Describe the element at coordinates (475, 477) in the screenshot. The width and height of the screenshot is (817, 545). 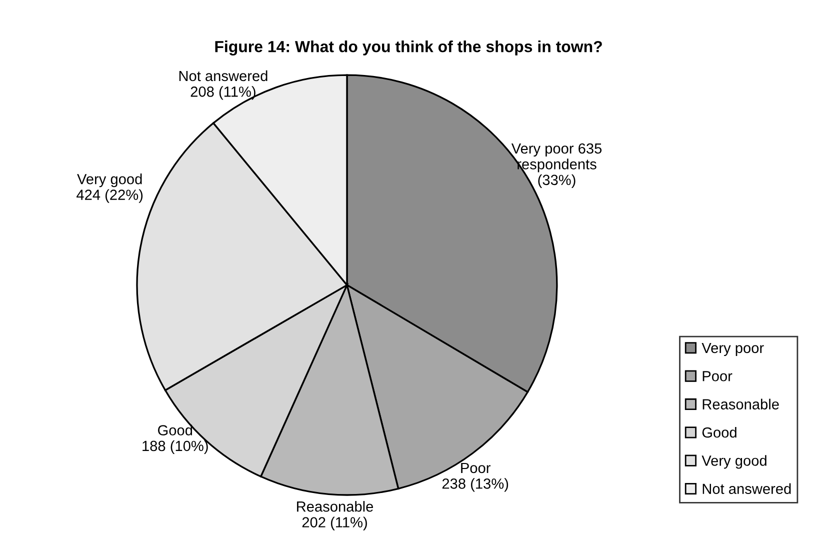
I see `data-label: Poor 238 (13%)` at that location.